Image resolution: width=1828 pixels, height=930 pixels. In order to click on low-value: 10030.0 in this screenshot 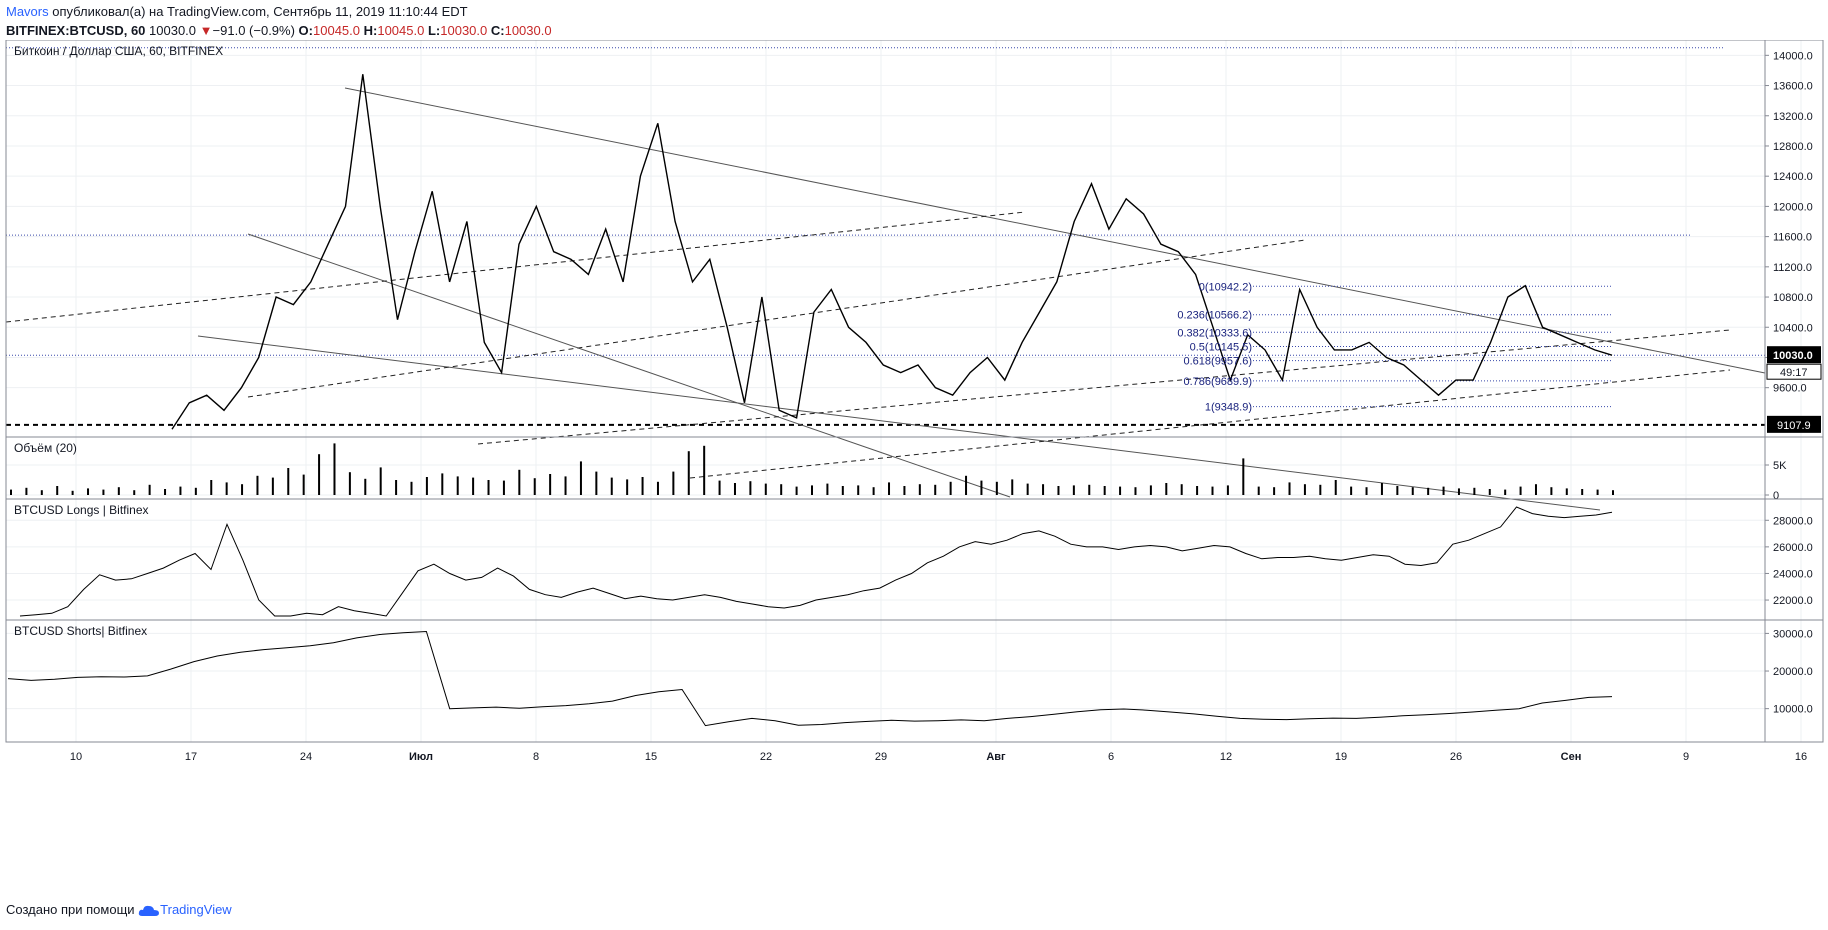, I will do `click(464, 30)`.